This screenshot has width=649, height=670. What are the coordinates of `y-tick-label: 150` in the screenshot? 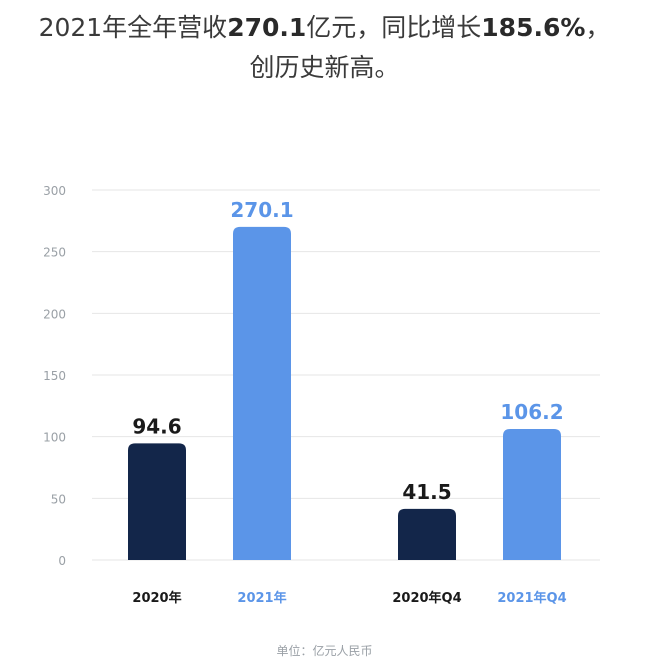 It's located at (54, 376).